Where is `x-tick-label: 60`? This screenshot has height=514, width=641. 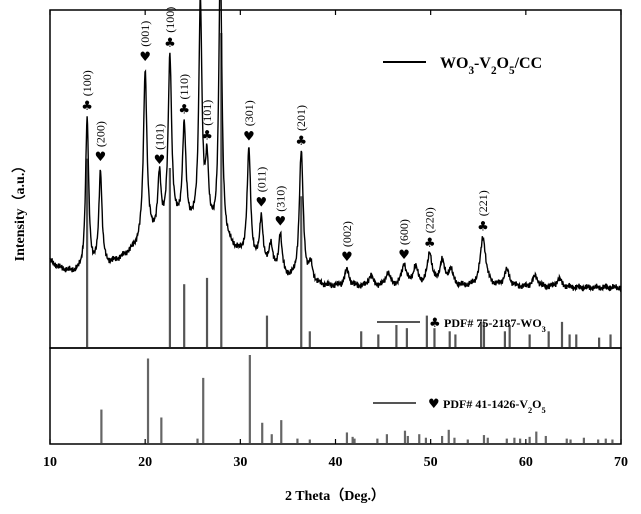 x-tick-label: 60 is located at coordinates (526, 462).